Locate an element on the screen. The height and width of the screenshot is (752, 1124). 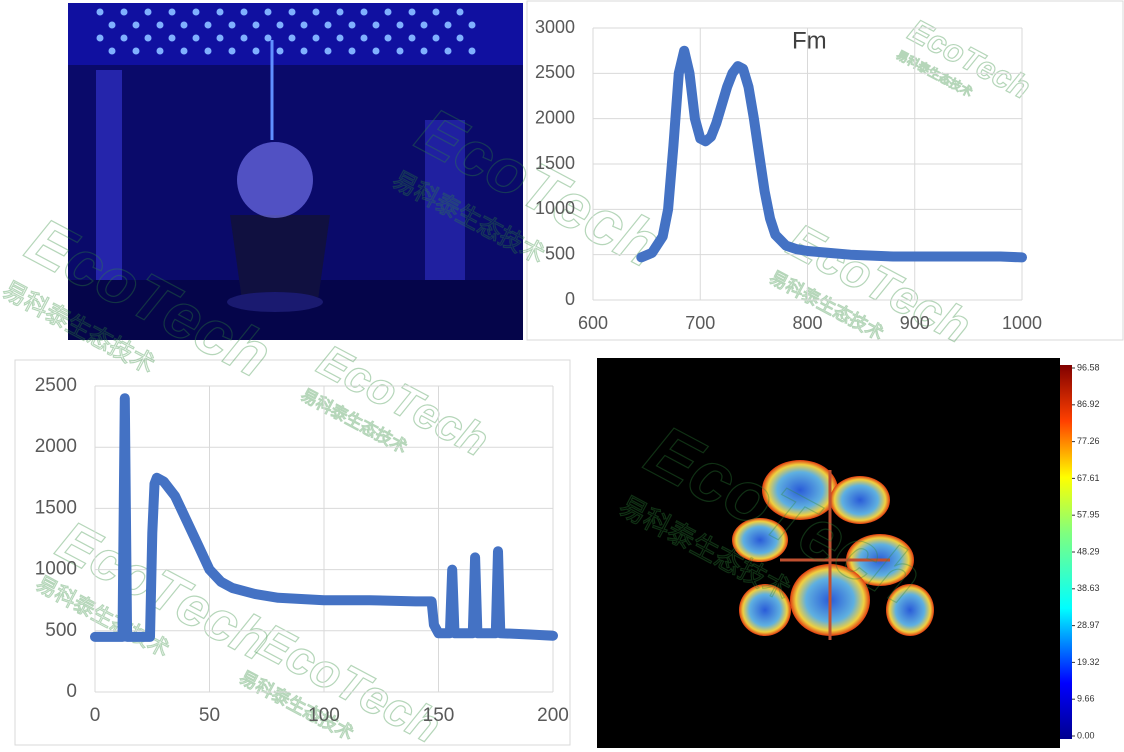
colorbar-label: 38.63 is located at coordinates (1088, 588).